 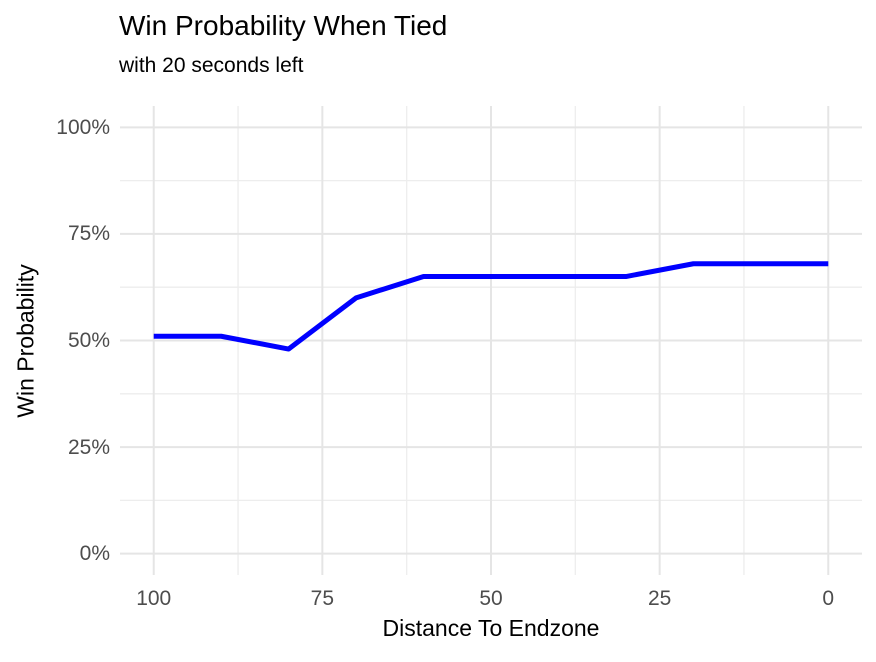 I want to click on x-axis-title: Distance To Endzone, so click(x=491, y=628).